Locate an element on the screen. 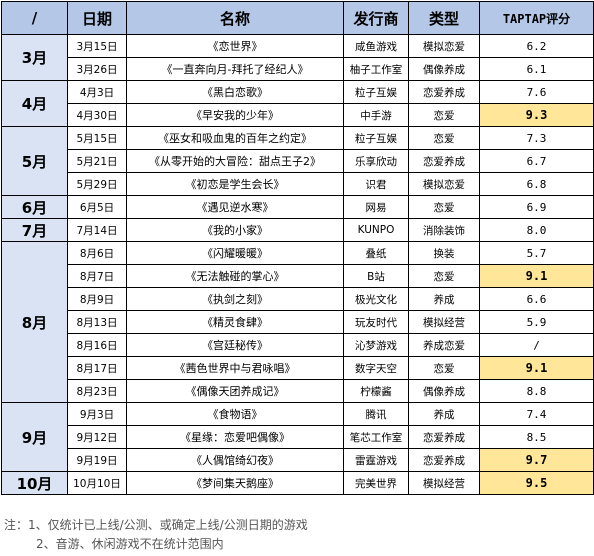 Image resolution: width=594 pixels, height=556 pixels. table-row: 5月21日 《从零开始的大冒险：甜点王子2》 乐享欣动 恋爱养成 6.7 is located at coordinates (298, 161).